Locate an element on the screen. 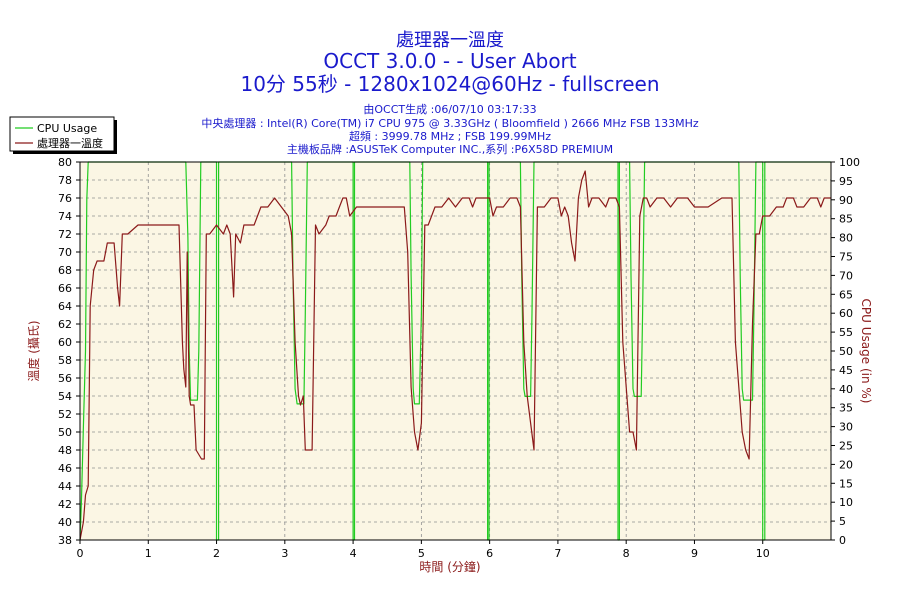 The height and width of the screenshot is (600, 900). y-right-tick-label: 65 is located at coordinates (846, 294).